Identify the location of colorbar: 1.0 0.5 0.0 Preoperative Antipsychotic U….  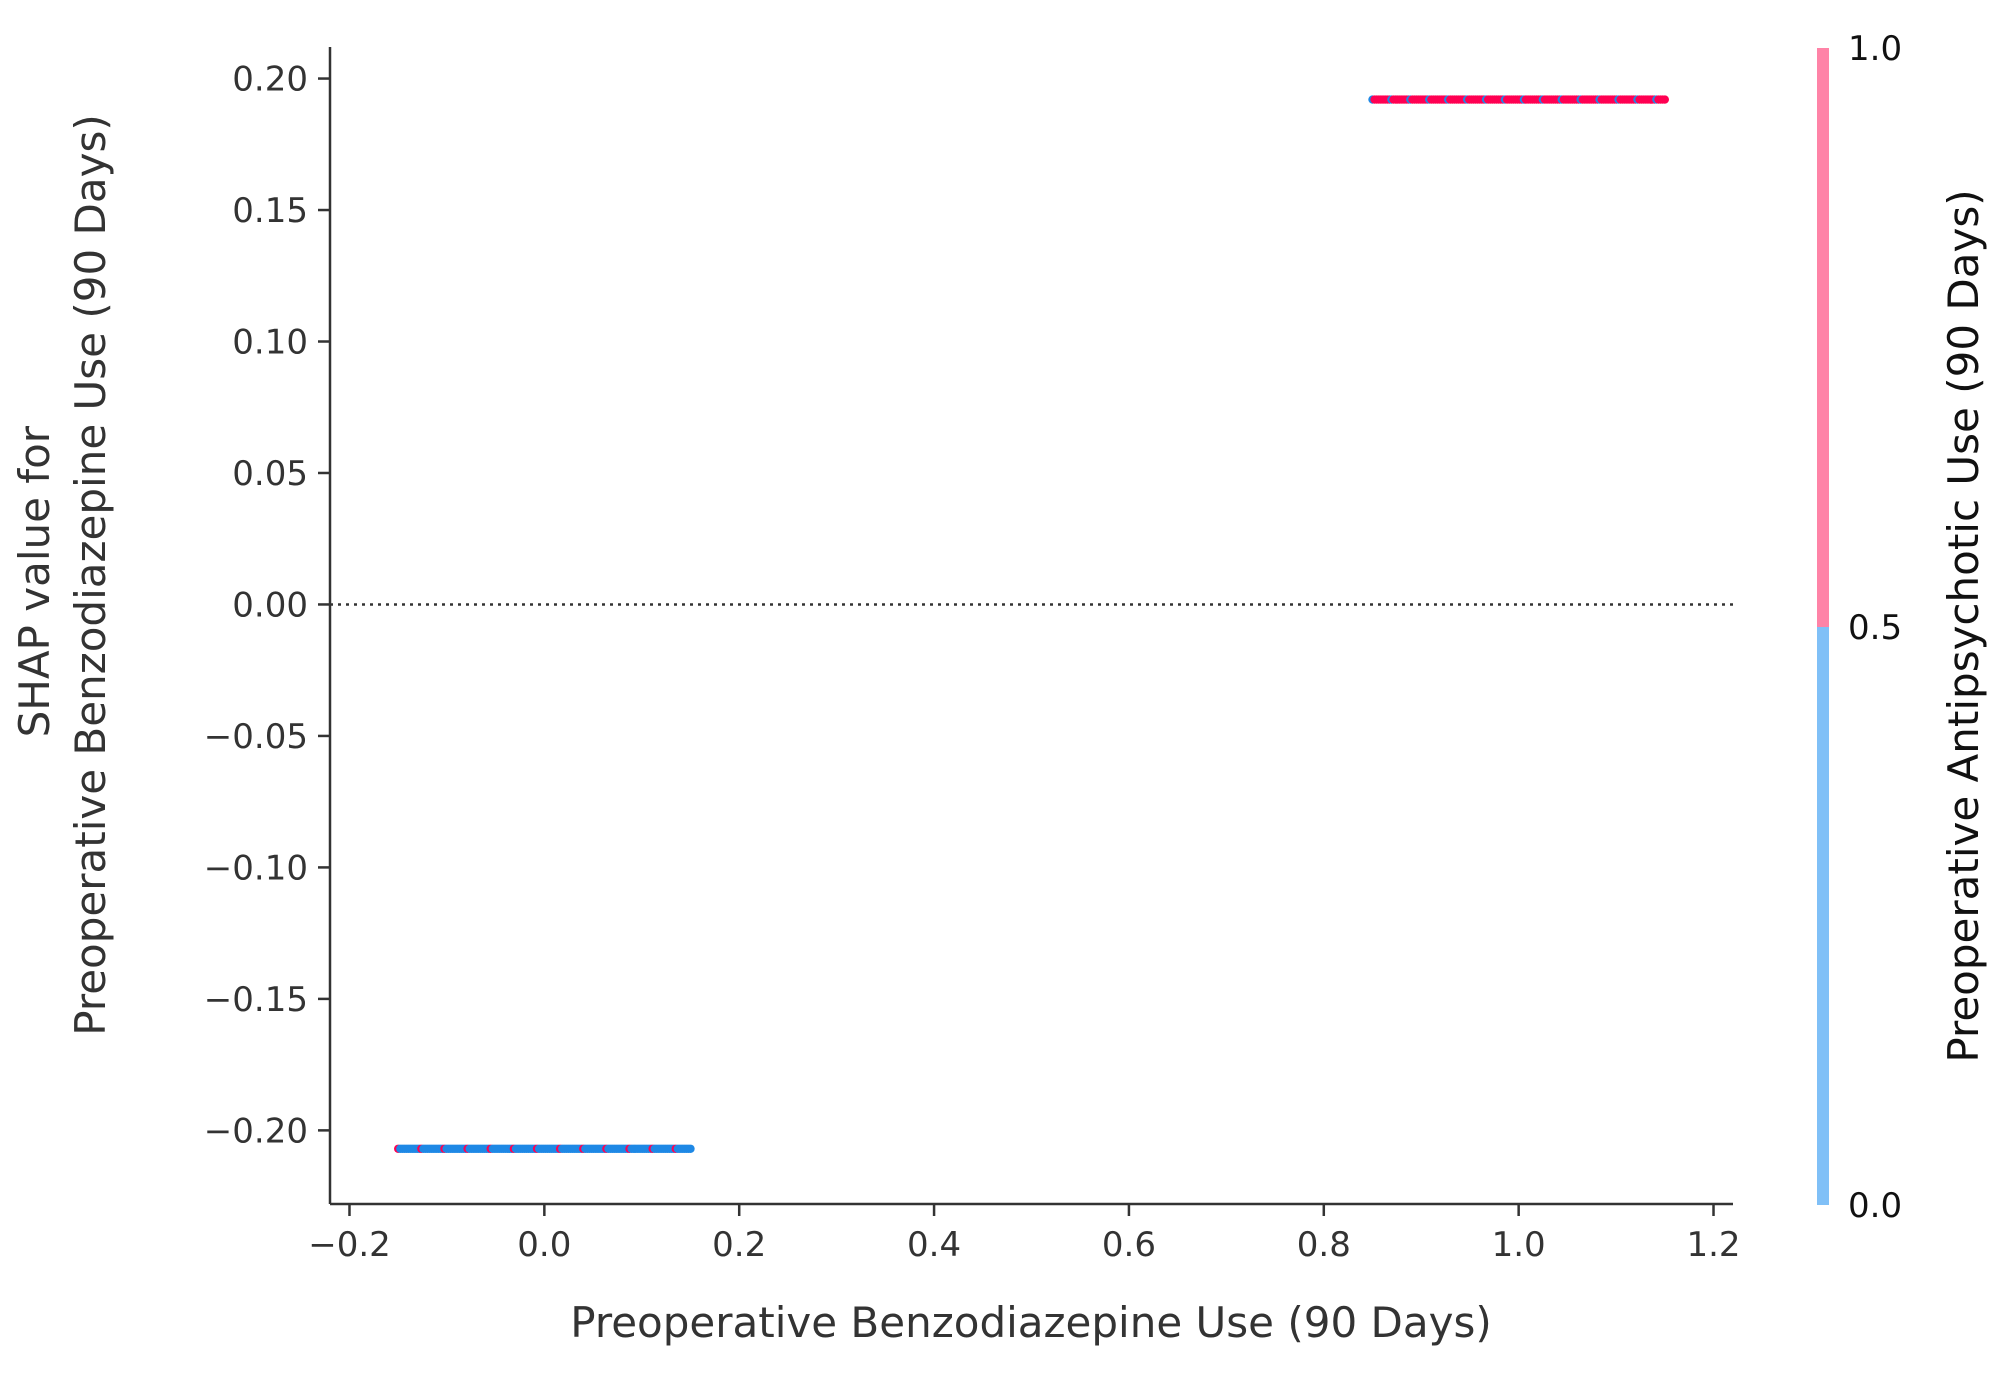
(1902, 627).